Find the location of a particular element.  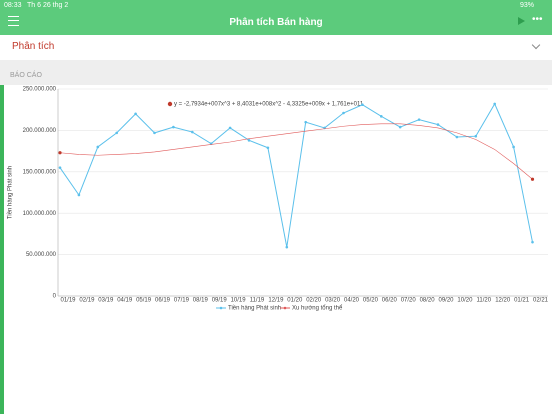

status-battery: 93% is located at coordinates (527, 5).